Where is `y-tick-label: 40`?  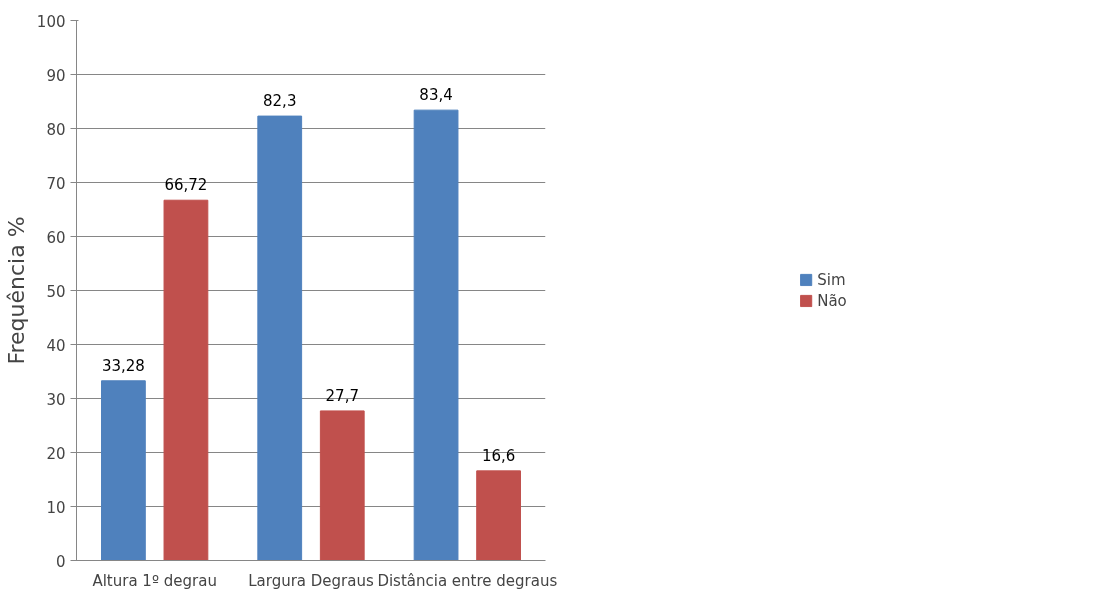 y-tick-label: 40 is located at coordinates (56, 345).